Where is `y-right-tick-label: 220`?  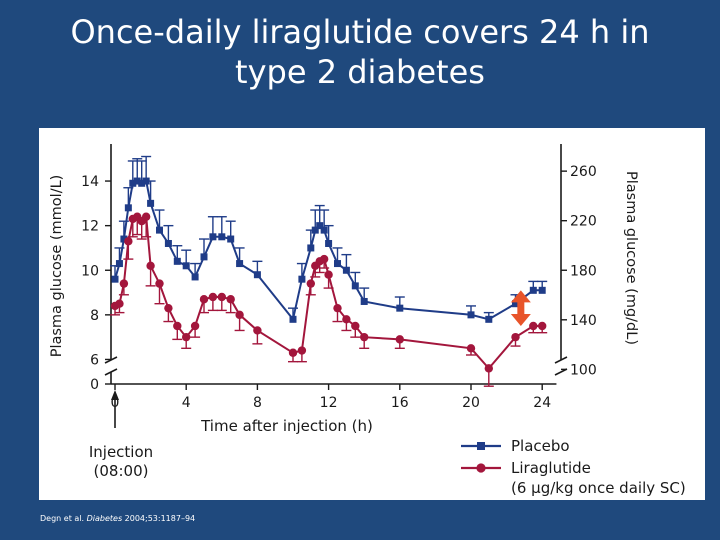
y-right-tick-label: 220 is located at coordinates (583, 222).